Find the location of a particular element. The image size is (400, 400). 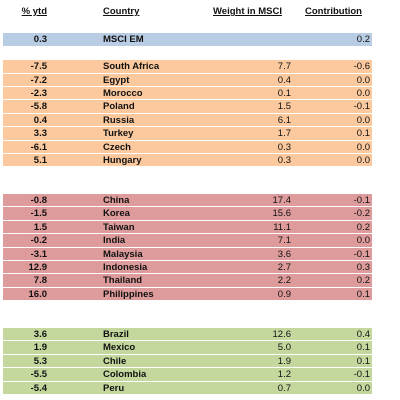

weight-cell: 0.4 is located at coordinates (284, 80).